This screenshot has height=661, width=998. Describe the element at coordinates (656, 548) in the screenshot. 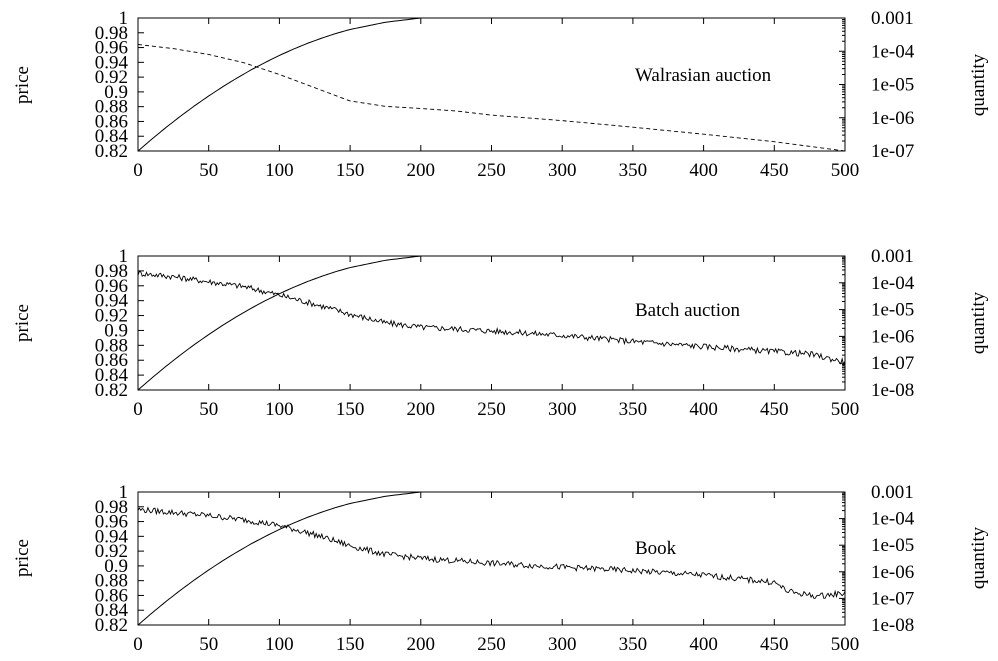

I see `panel-title: Book` at that location.